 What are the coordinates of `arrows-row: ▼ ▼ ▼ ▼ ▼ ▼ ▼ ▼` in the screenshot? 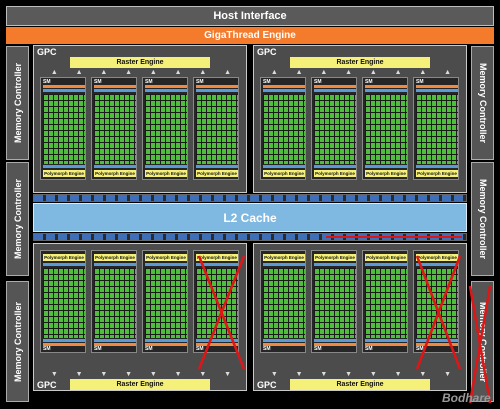 It's located at (141, 374).